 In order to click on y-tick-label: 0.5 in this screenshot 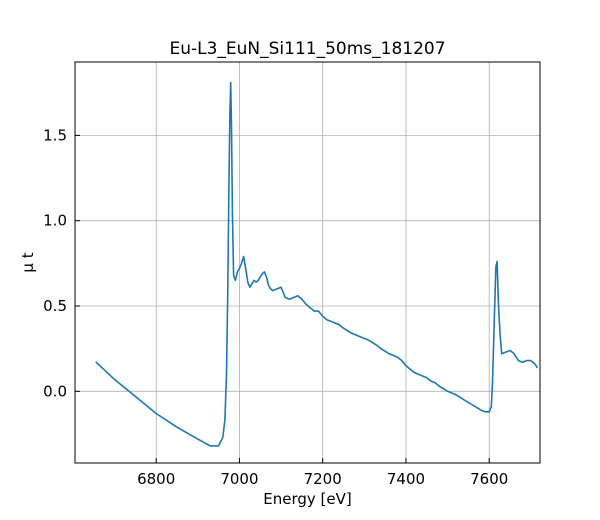, I will do `click(55, 306)`.